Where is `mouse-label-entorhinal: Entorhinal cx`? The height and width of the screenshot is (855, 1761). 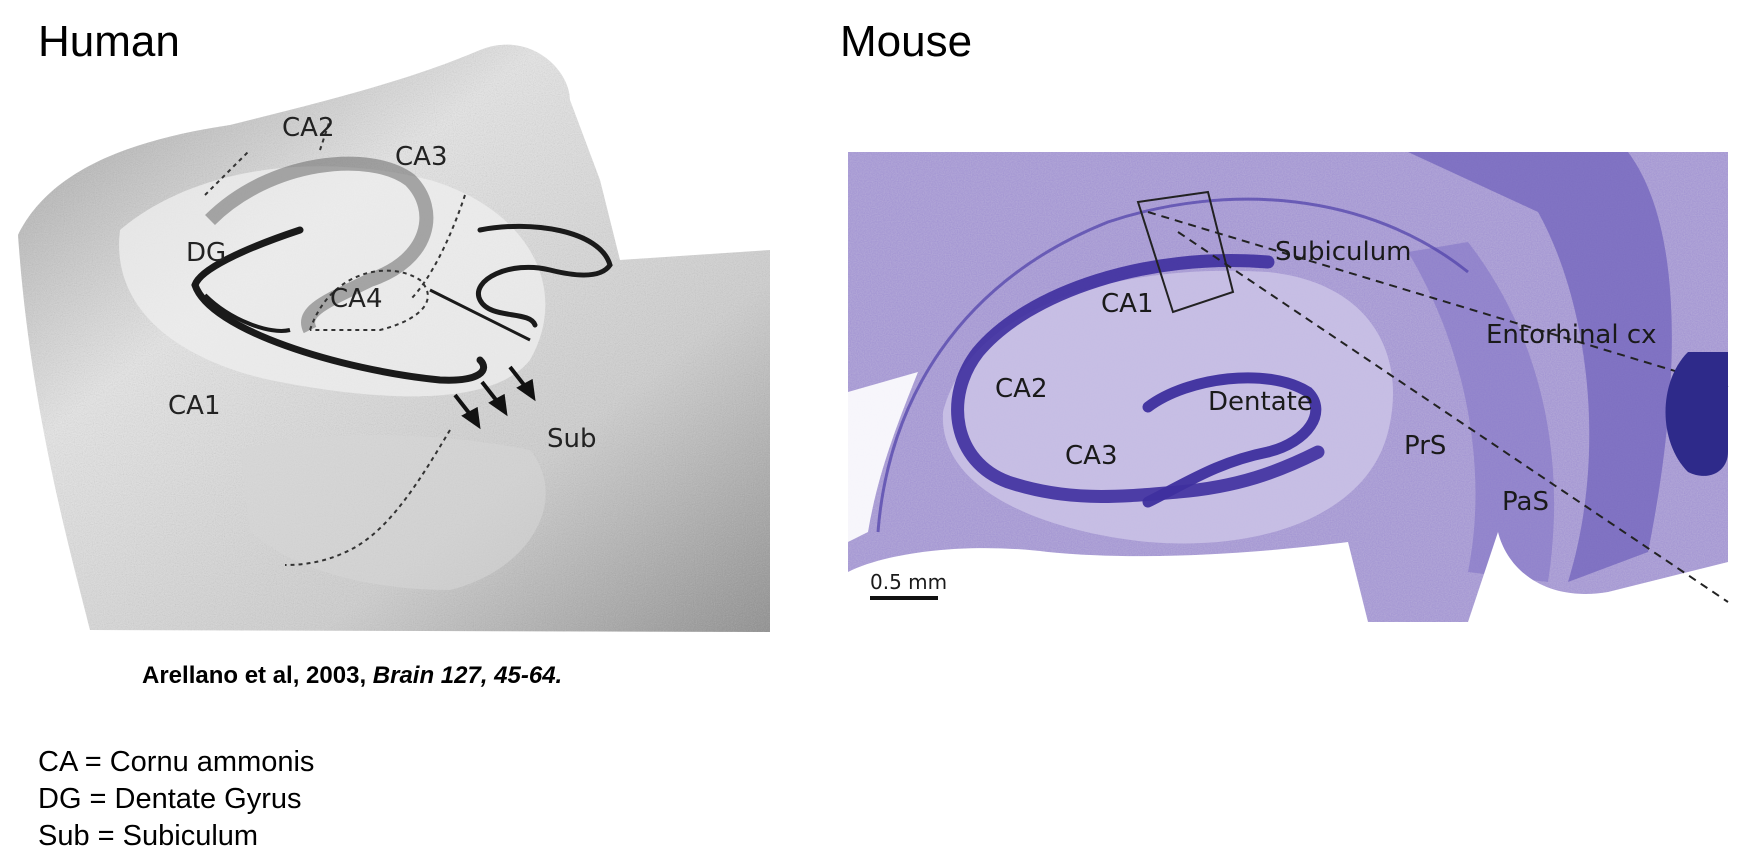
mouse-label-entorhinal: Entorhinal cx is located at coordinates (1571, 335).